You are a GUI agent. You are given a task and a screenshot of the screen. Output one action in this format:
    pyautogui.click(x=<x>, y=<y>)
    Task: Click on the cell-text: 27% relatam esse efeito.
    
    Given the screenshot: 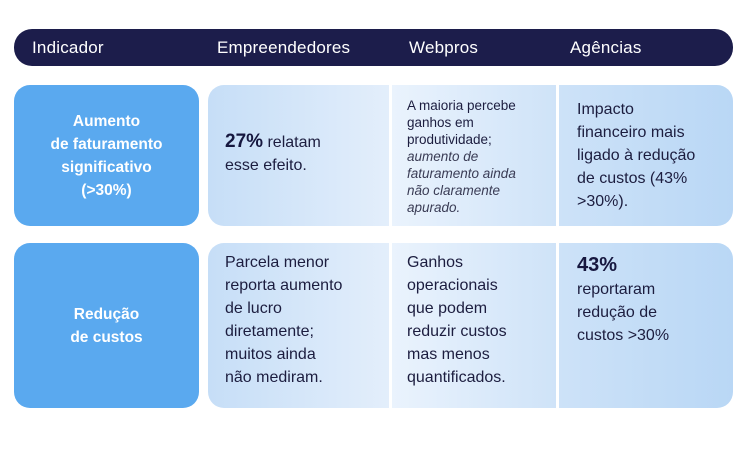 What is the action you would take?
    pyautogui.click(x=303, y=153)
    